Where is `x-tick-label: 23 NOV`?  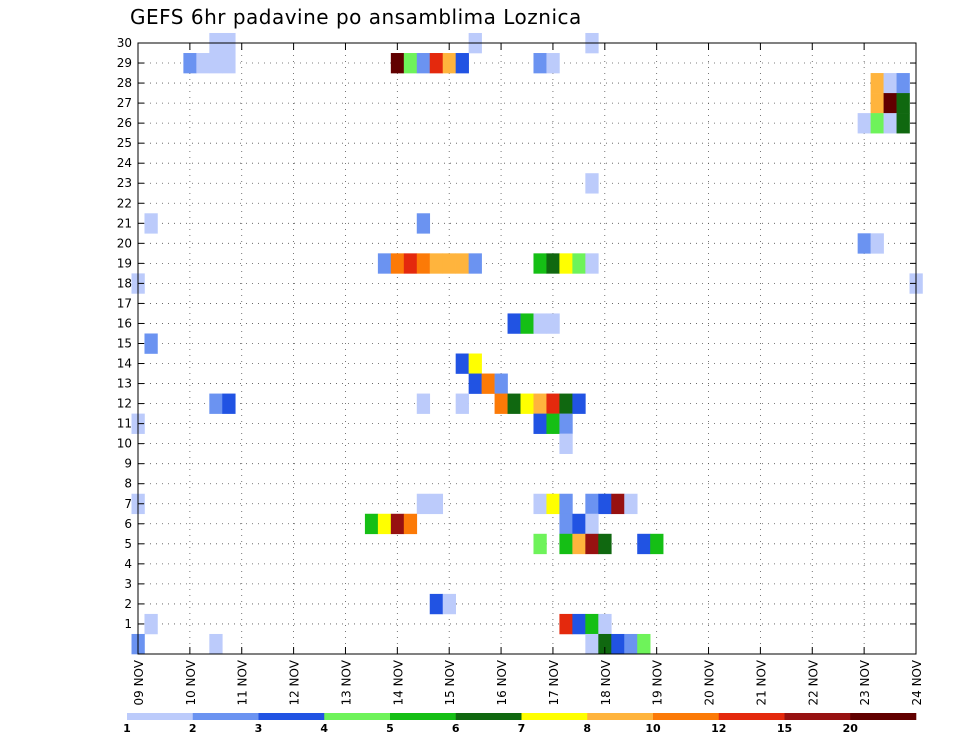
x-tick-label: 23 NOV is located at coordinates (865, 682).